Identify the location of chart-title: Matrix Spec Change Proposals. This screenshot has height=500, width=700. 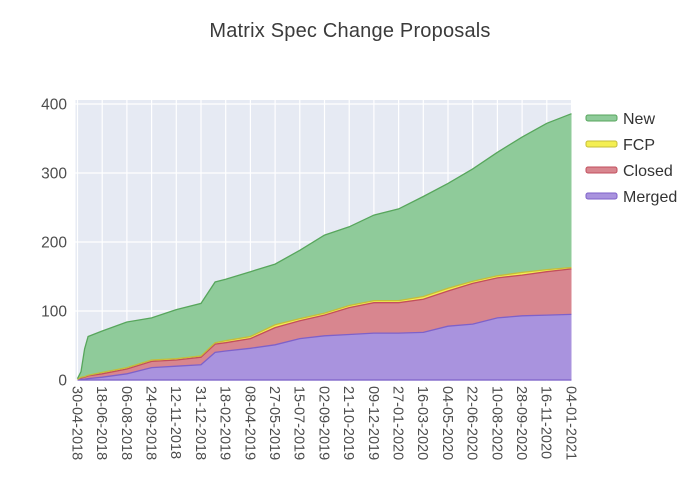
(350, 31).